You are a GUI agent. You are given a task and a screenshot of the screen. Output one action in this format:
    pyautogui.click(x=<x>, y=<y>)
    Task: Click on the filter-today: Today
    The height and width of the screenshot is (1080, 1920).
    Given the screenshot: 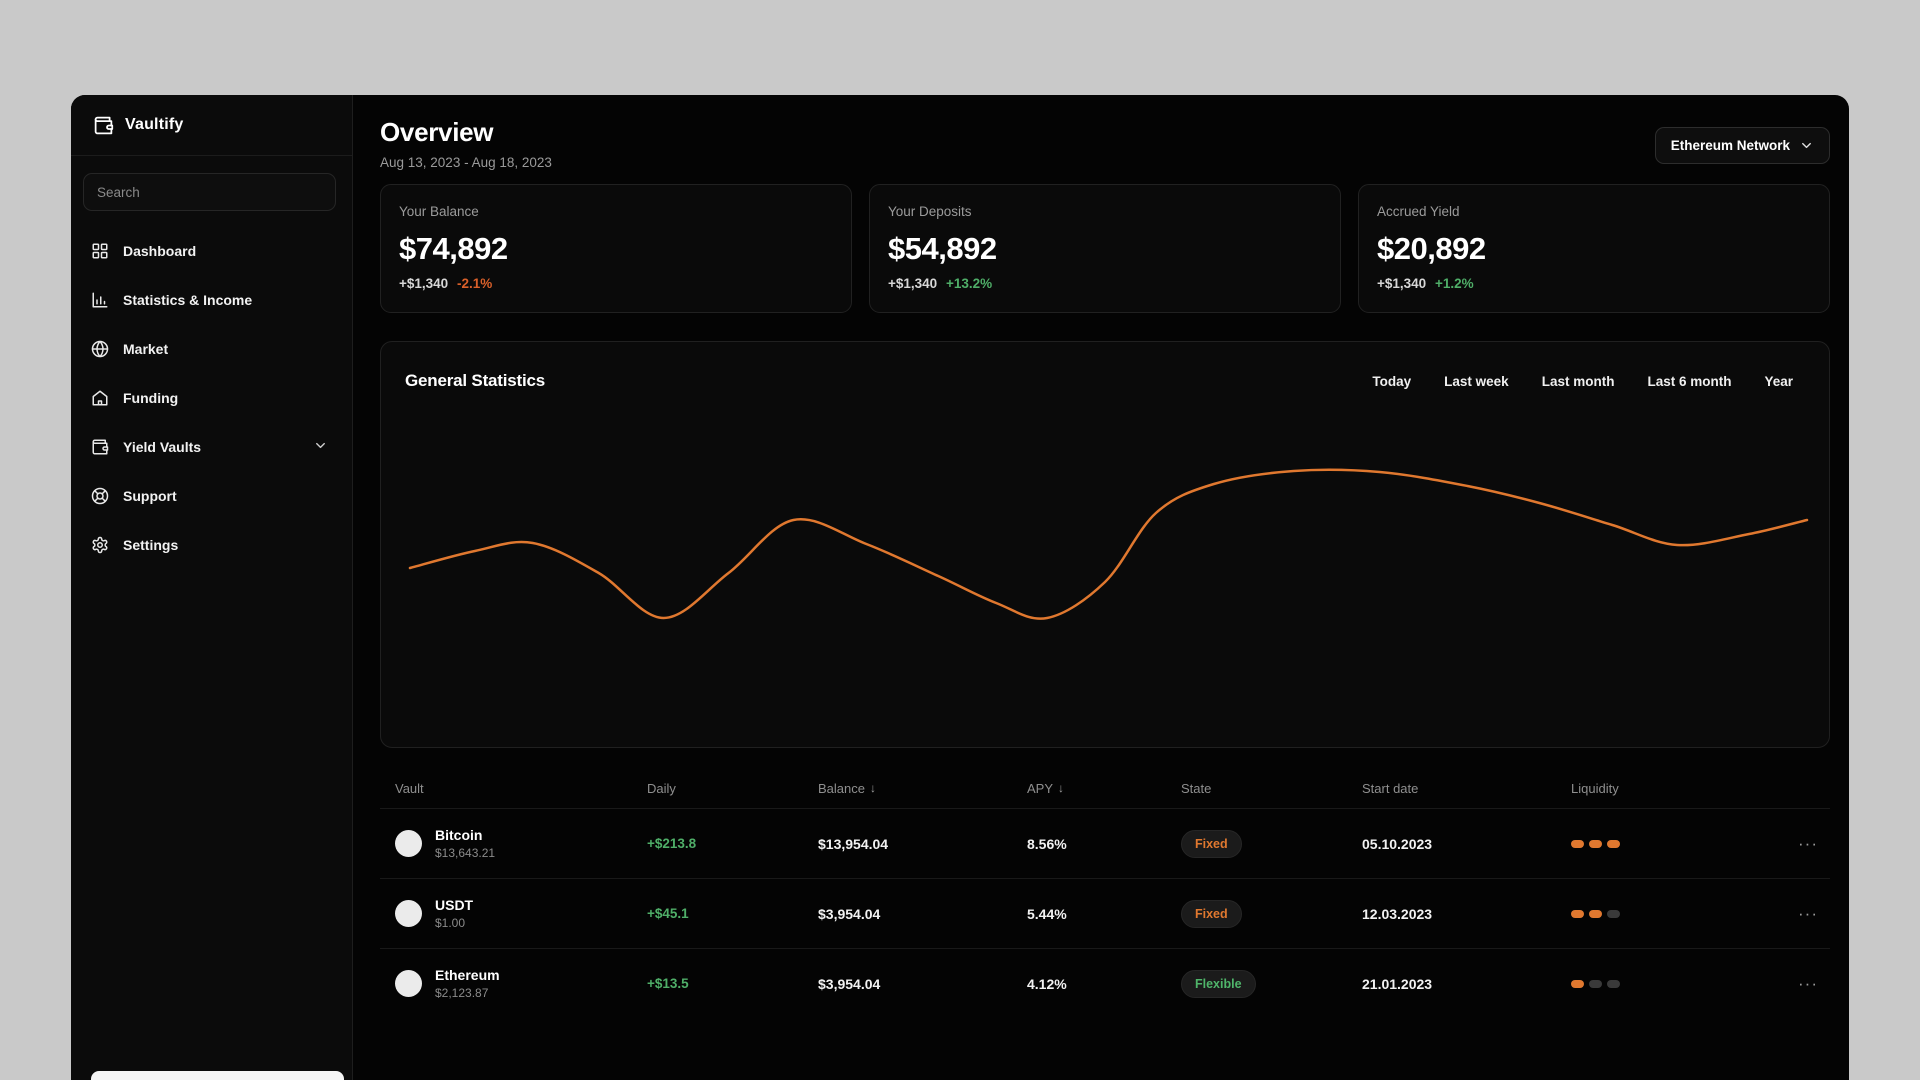 What is the action you would take?
    pyautogui.click(x=1392, y=381)
    